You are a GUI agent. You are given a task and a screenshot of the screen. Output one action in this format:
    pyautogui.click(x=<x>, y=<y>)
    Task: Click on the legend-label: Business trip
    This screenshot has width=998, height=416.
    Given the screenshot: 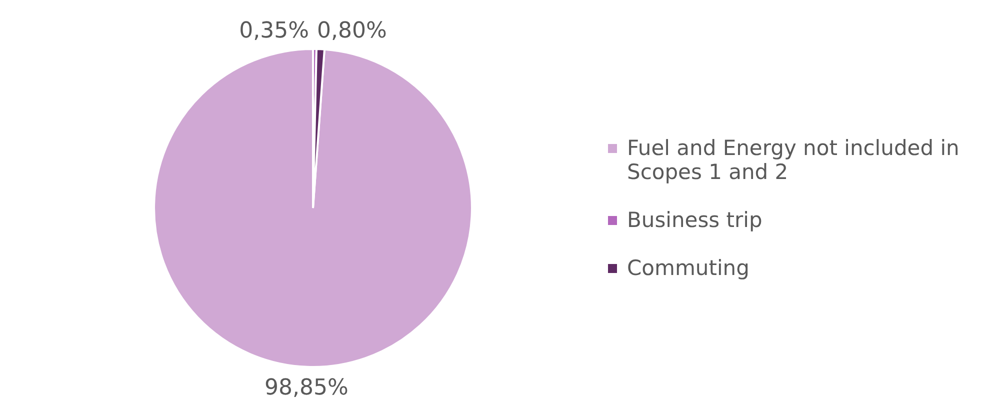 What is the action you would take?
    pyautogui.click(x=694, y=220)
    